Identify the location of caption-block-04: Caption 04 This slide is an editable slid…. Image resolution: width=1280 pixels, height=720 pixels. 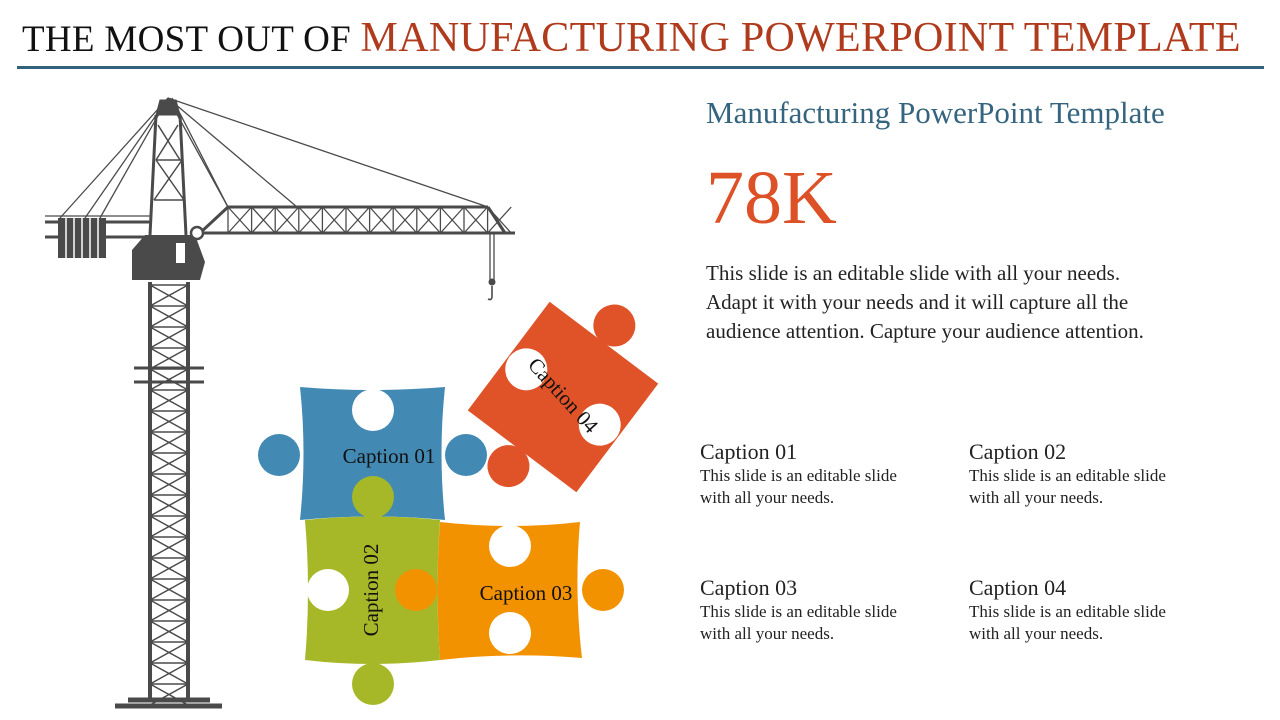
(1069, 610).